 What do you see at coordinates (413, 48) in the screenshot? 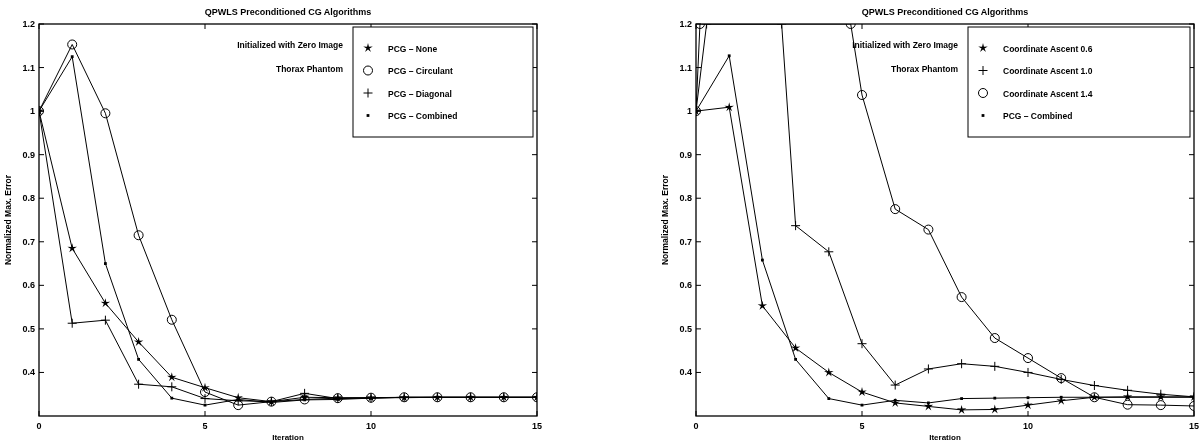
I see `legend-label: PCG – None` at bounding box center [413, 48].